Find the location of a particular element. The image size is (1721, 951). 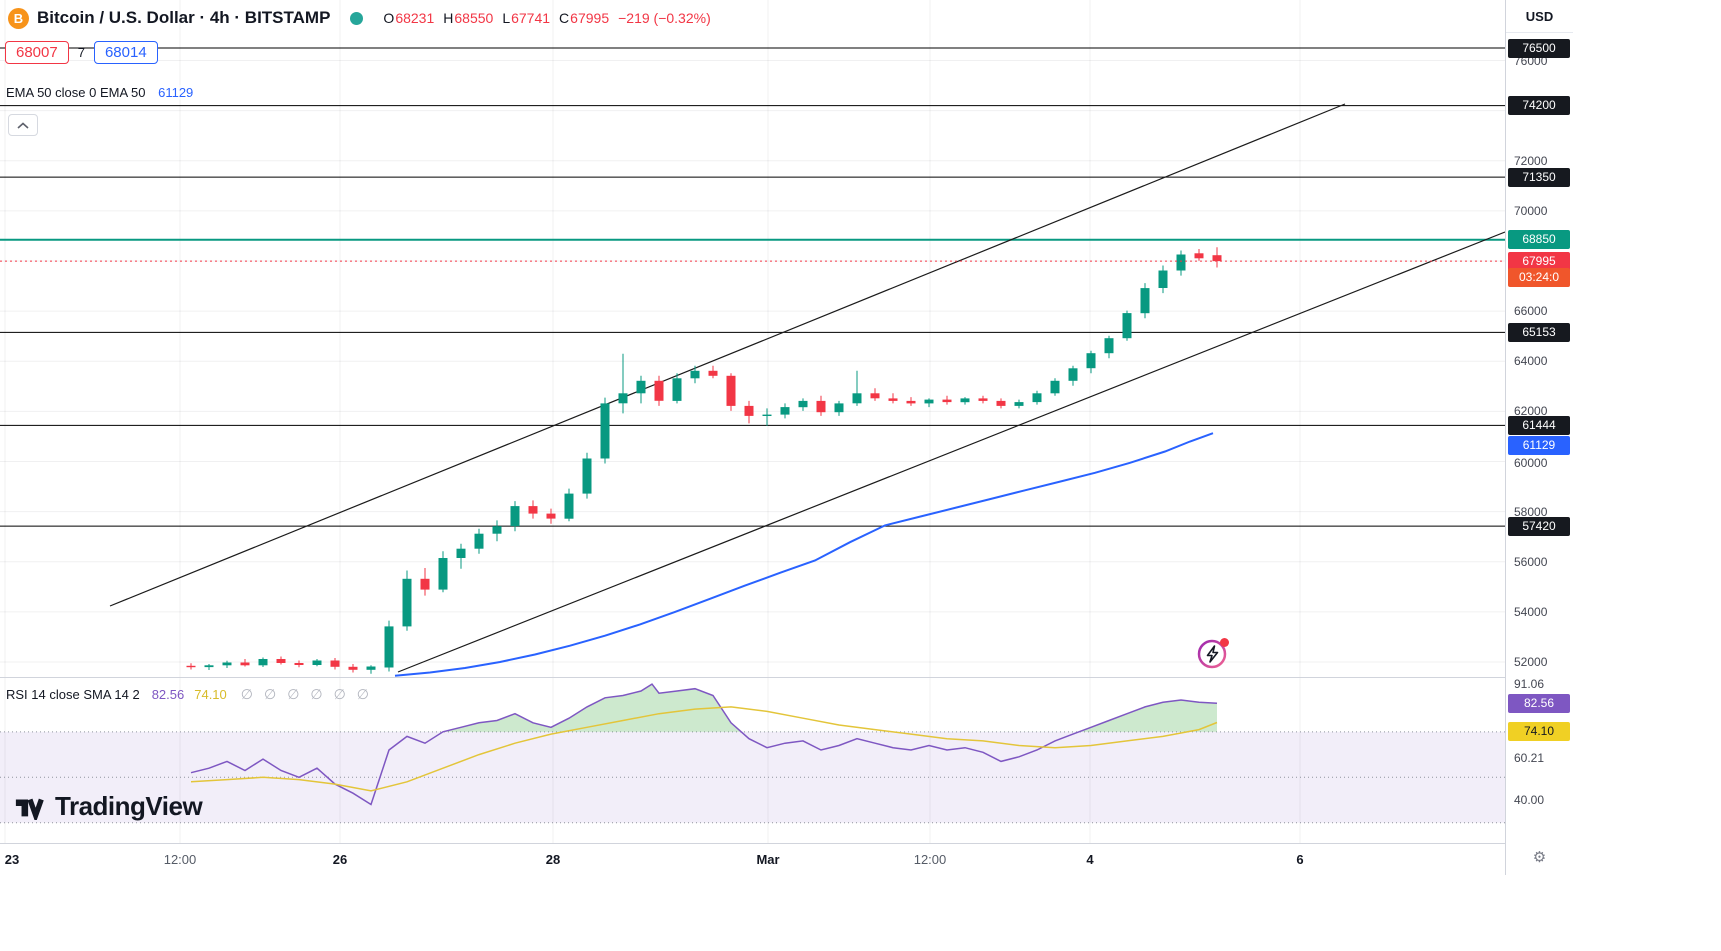

notification-dot is located at coordinates (1224, 642).